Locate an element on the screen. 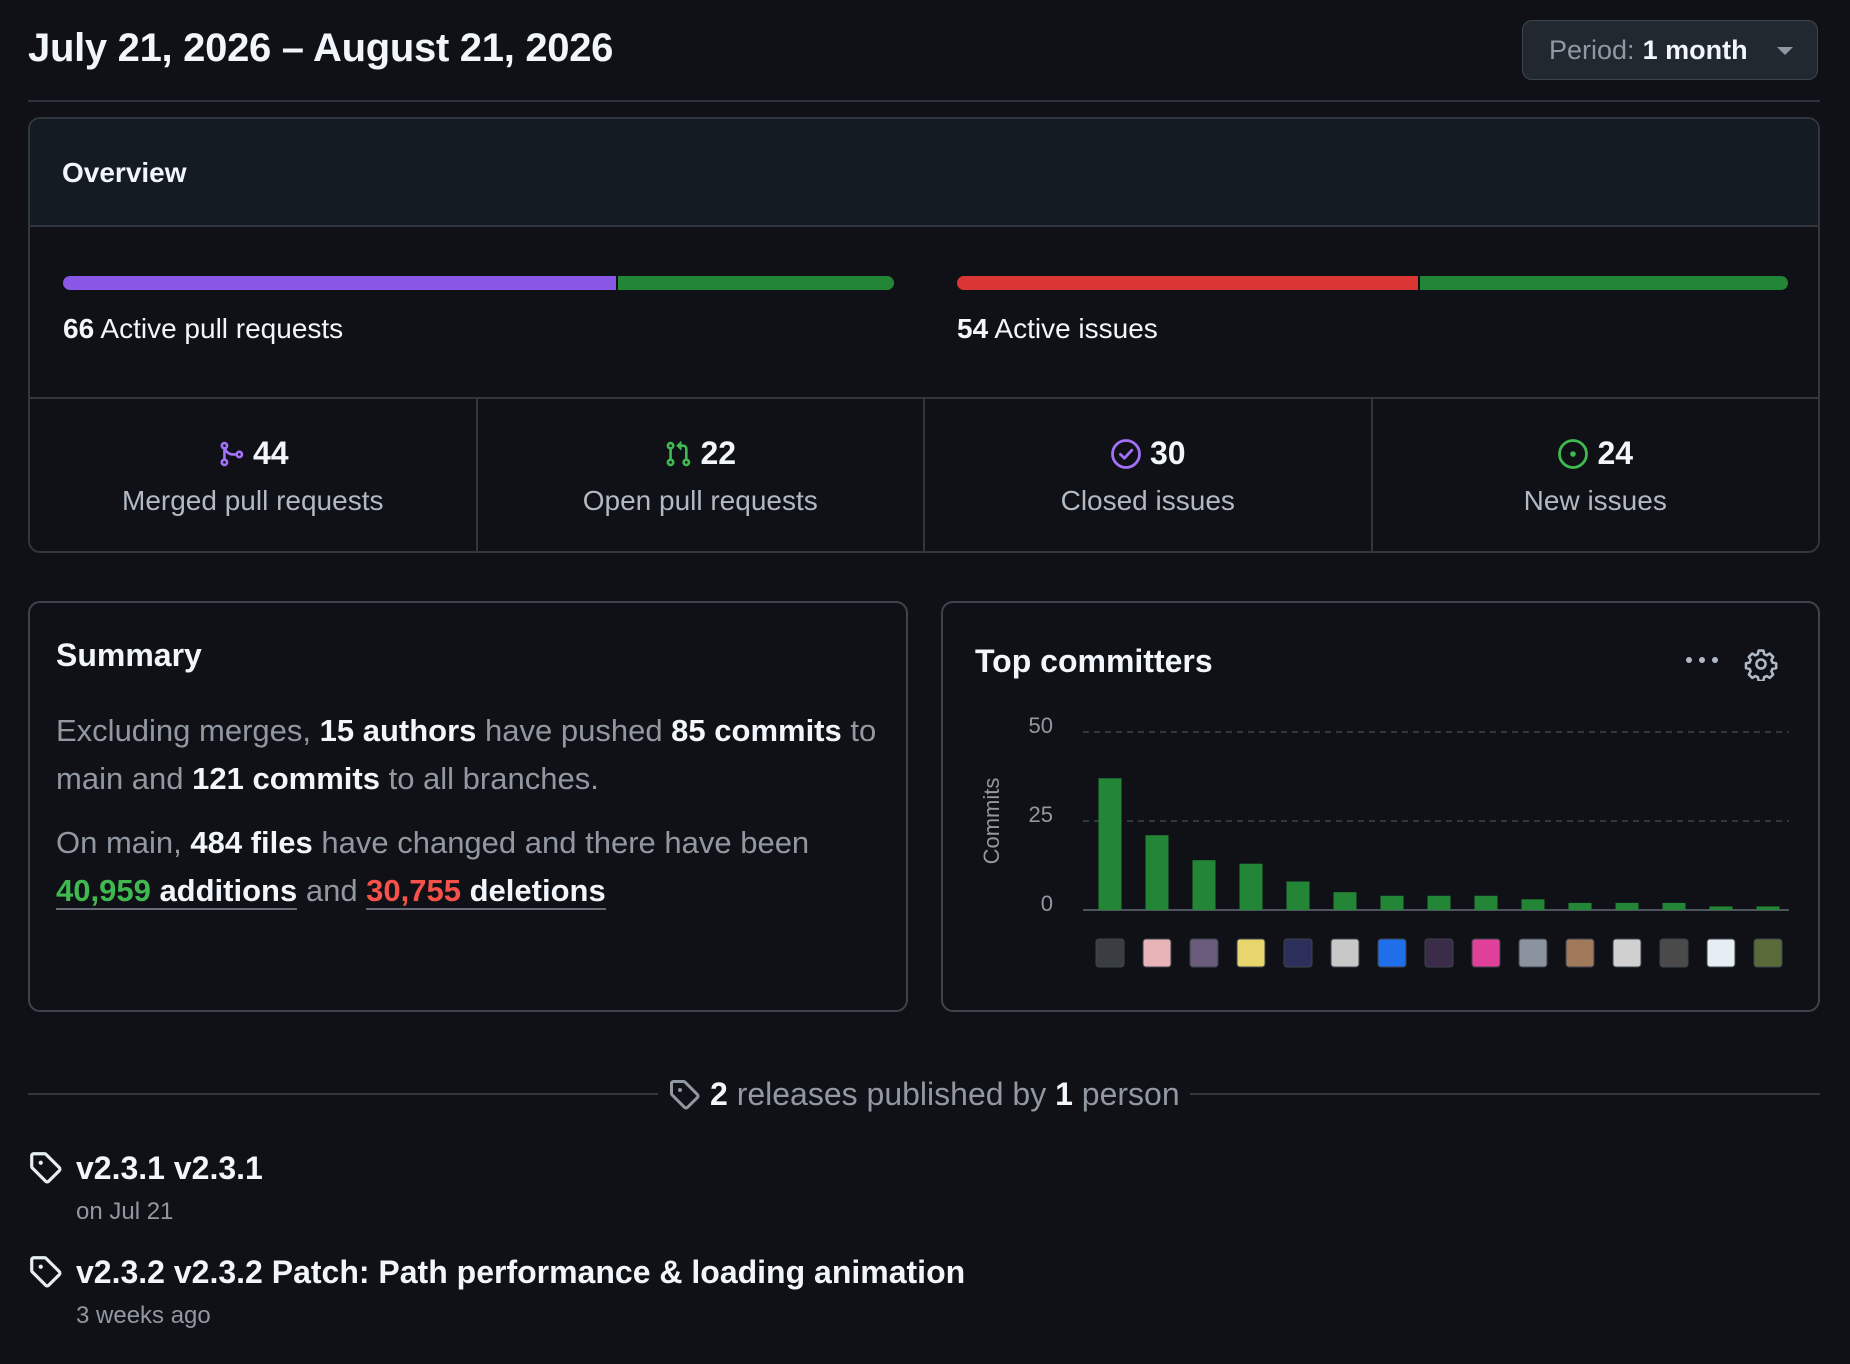 The image size is (1850, 1364). releases-summary: 2 releases published by 1 person is located at coordinates (924, 1094).